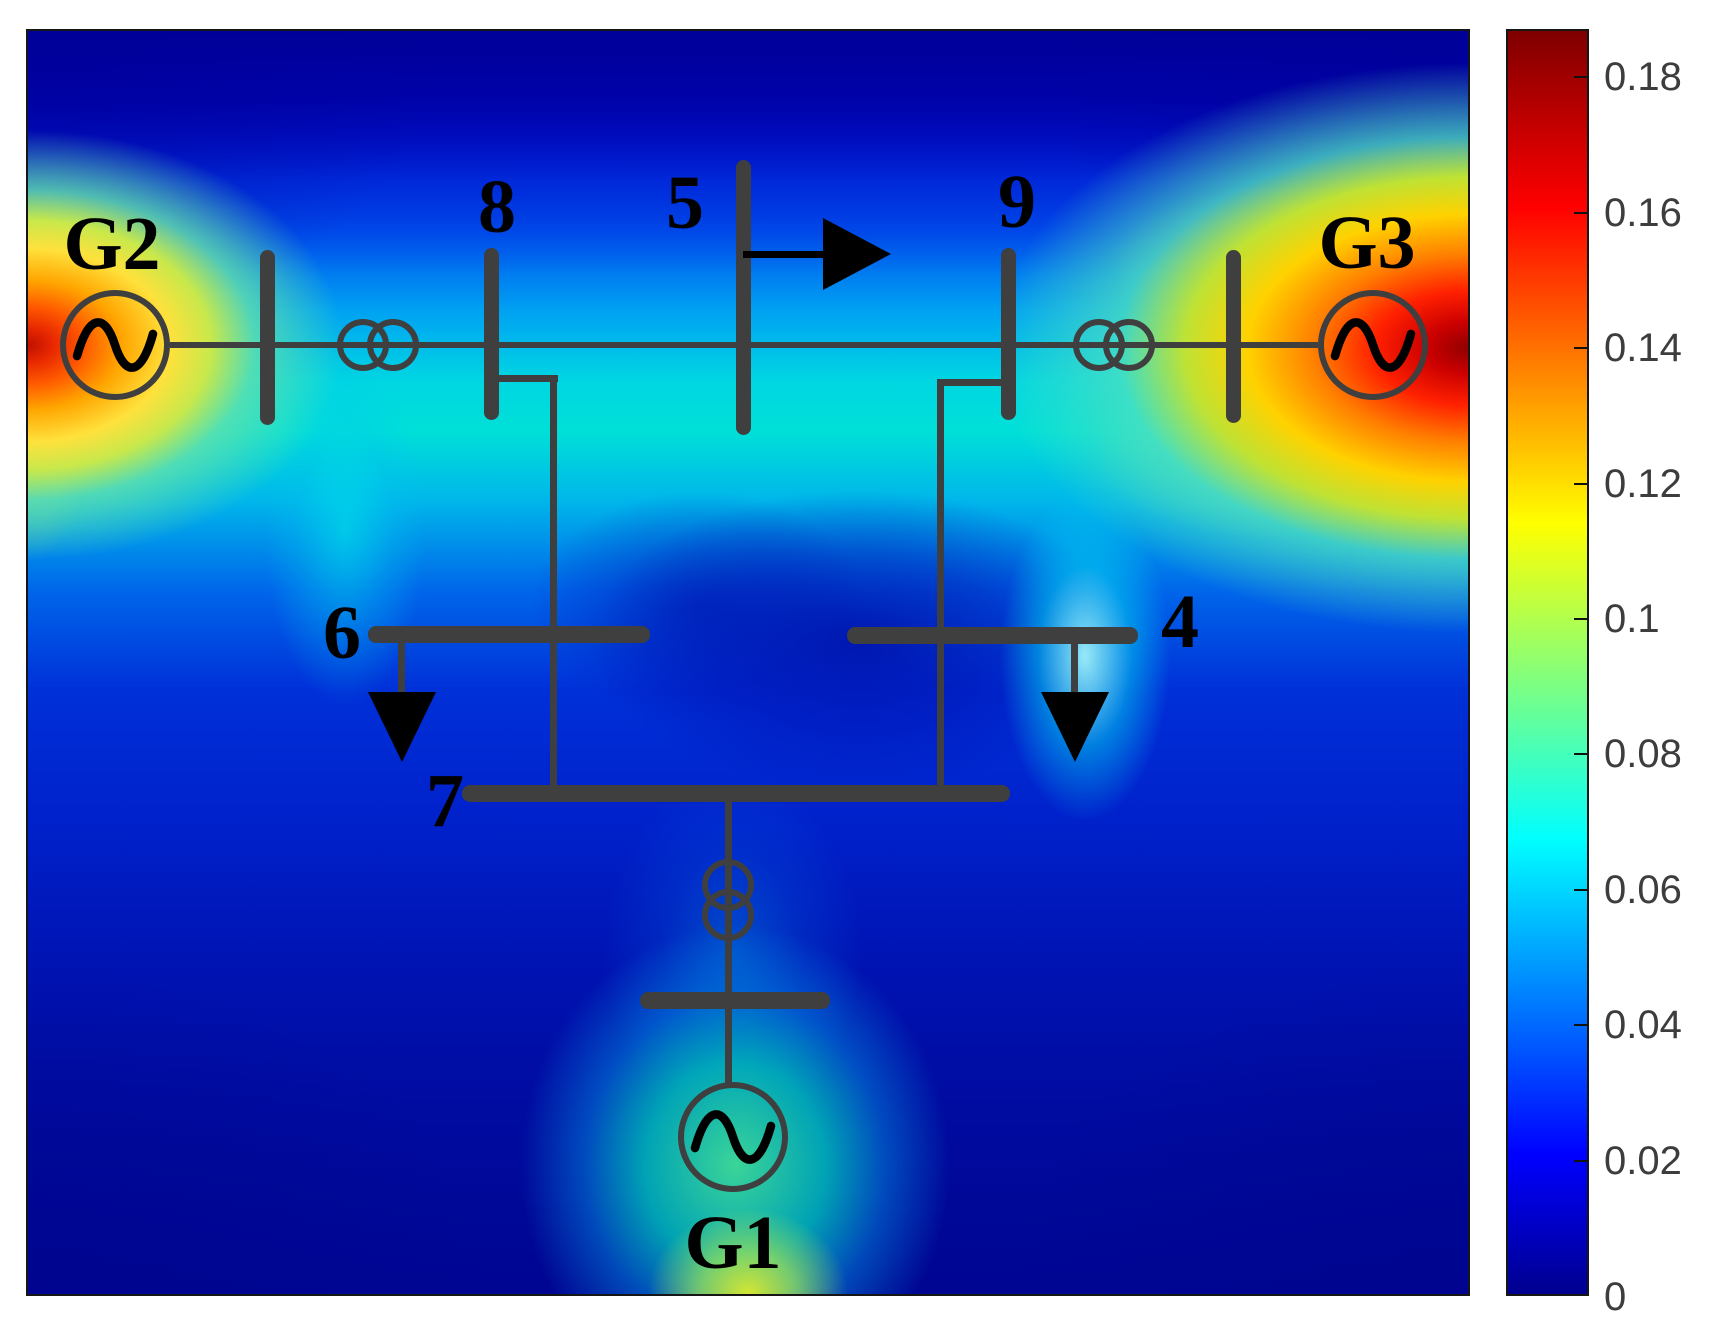 The width and height of the screenshot is (1728, 1329). I want to click on colorbar-label: 0.12, so click(1643, 484).